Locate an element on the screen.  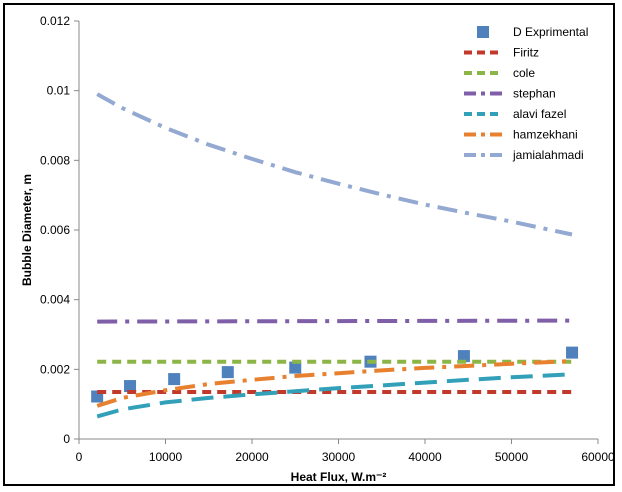
legend-label-jamialahmadi: jamialahmadi is located at coordinates (548, 155).